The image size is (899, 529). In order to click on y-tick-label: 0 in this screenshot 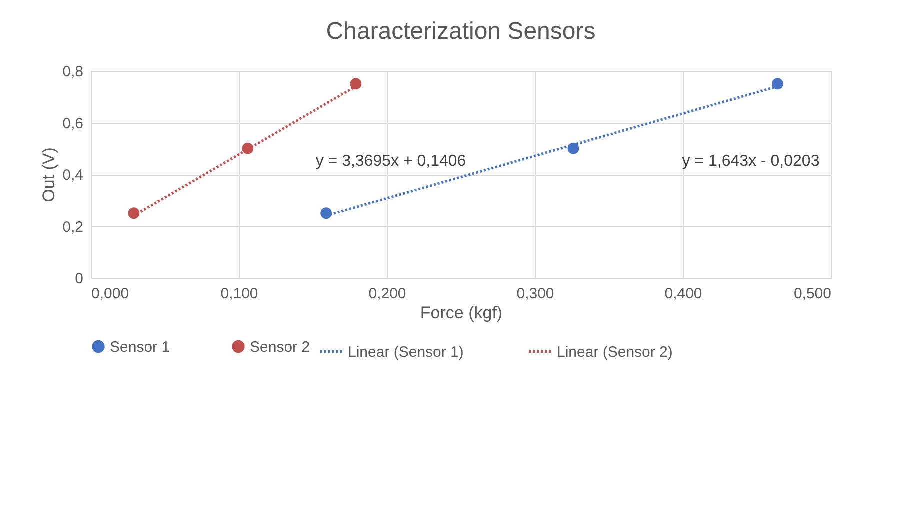, I will do `click(79, 279)`.